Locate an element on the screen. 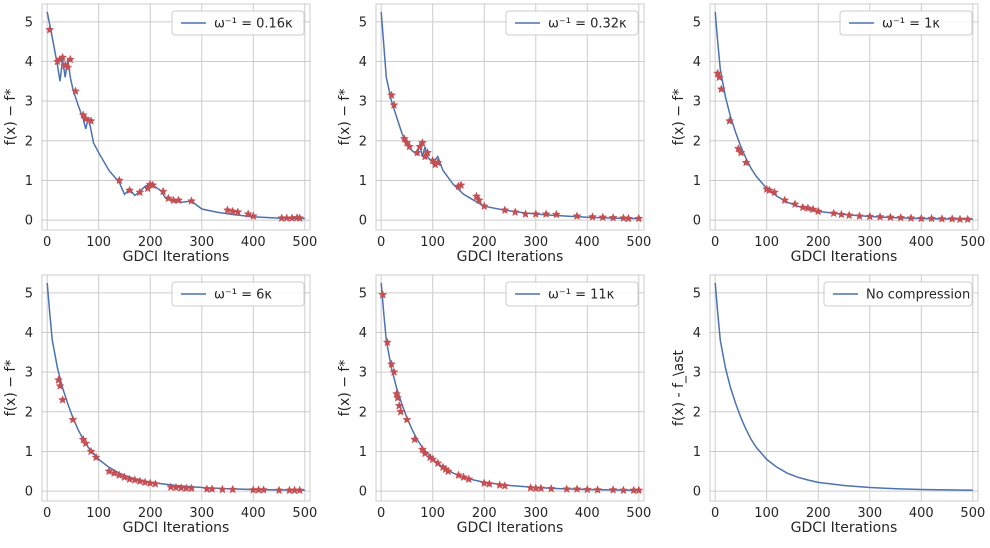  legend-label: ω⁻¹ = 6κ is located at coordinates (243, 295).